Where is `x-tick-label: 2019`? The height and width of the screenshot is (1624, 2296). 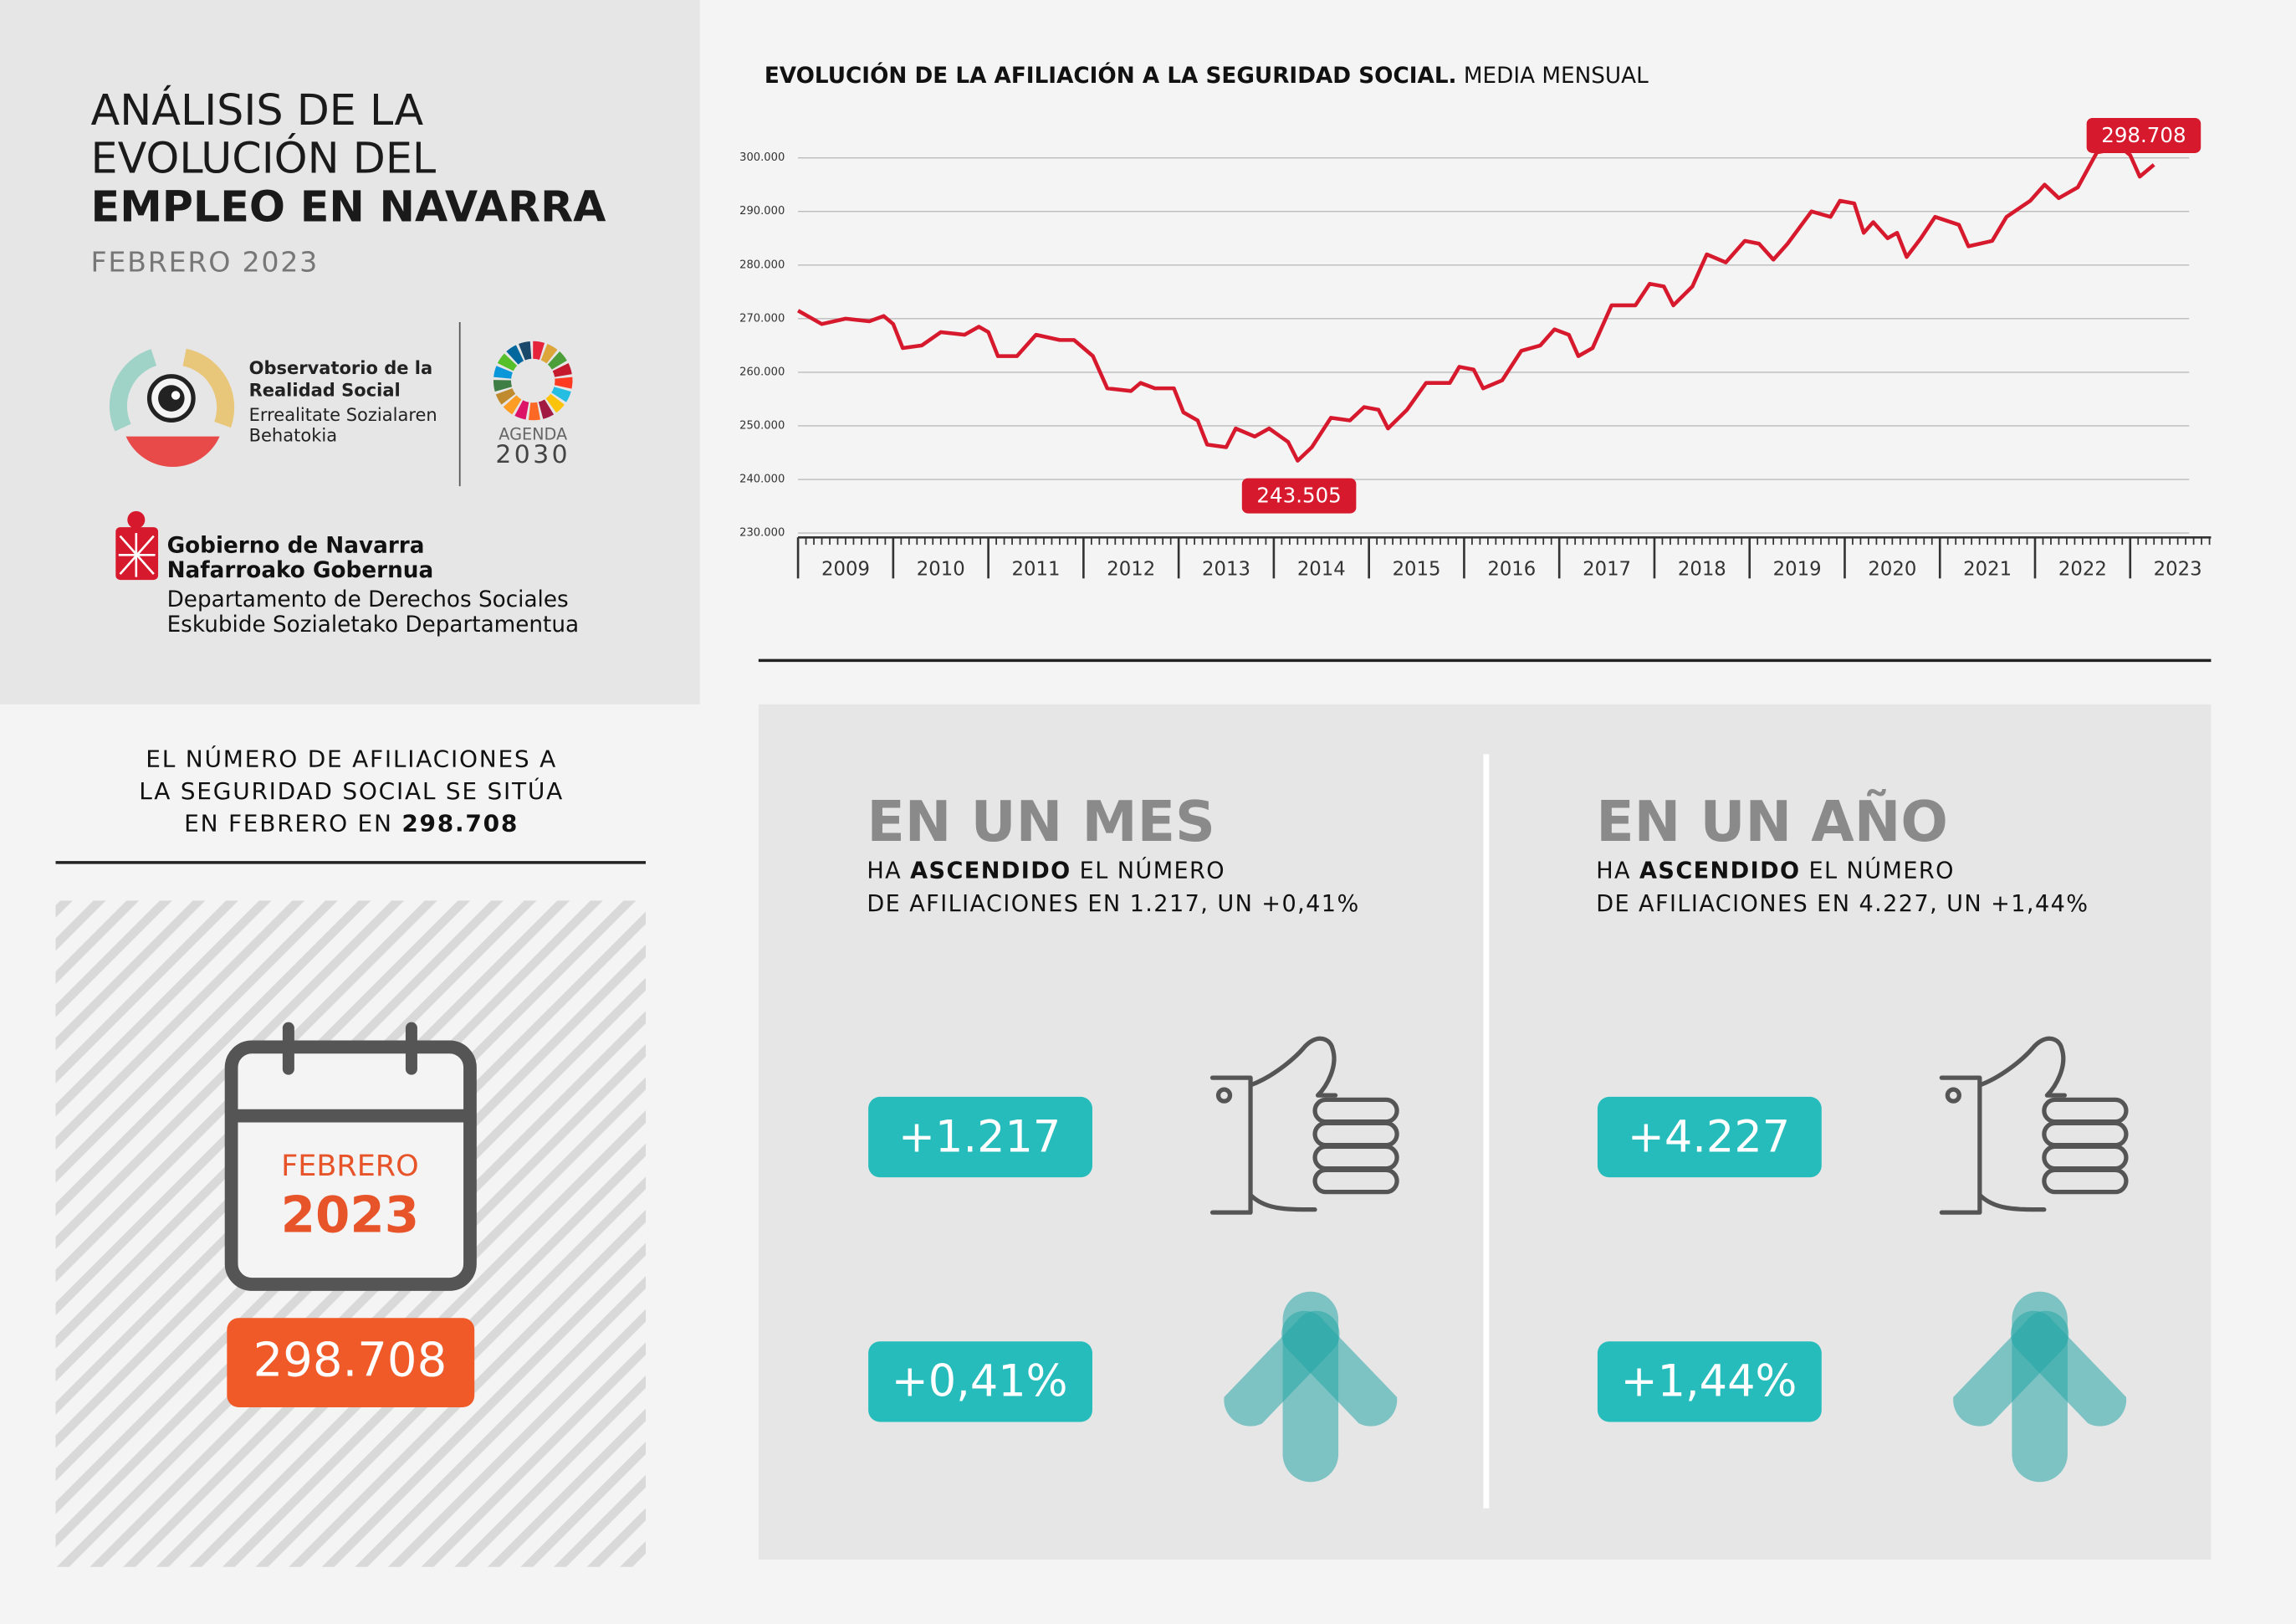 x-tick-label: 2019 is located at coordinates (1798, 569).